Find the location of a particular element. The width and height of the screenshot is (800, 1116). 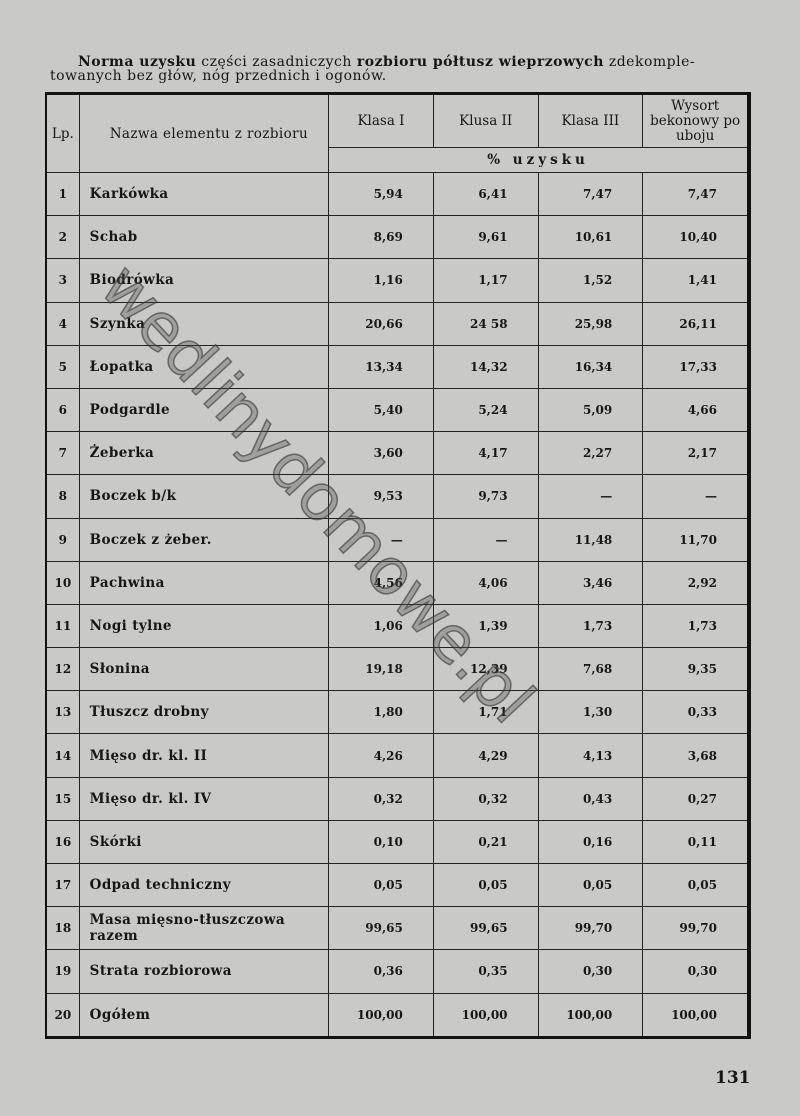

value-klasa-1: 5,94 is located at coordinates (381, 194).